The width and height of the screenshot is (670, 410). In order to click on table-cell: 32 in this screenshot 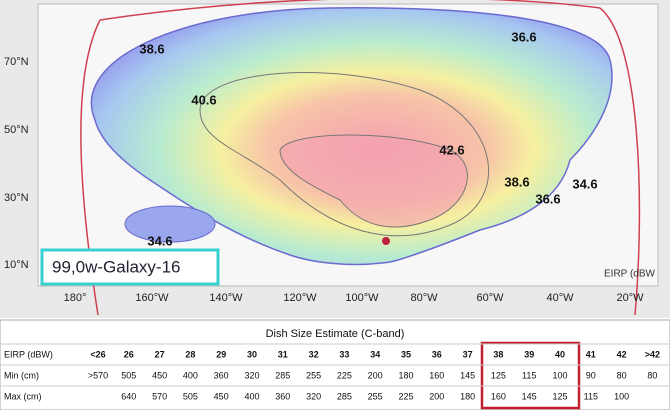, I will do `click(314, 354)`.